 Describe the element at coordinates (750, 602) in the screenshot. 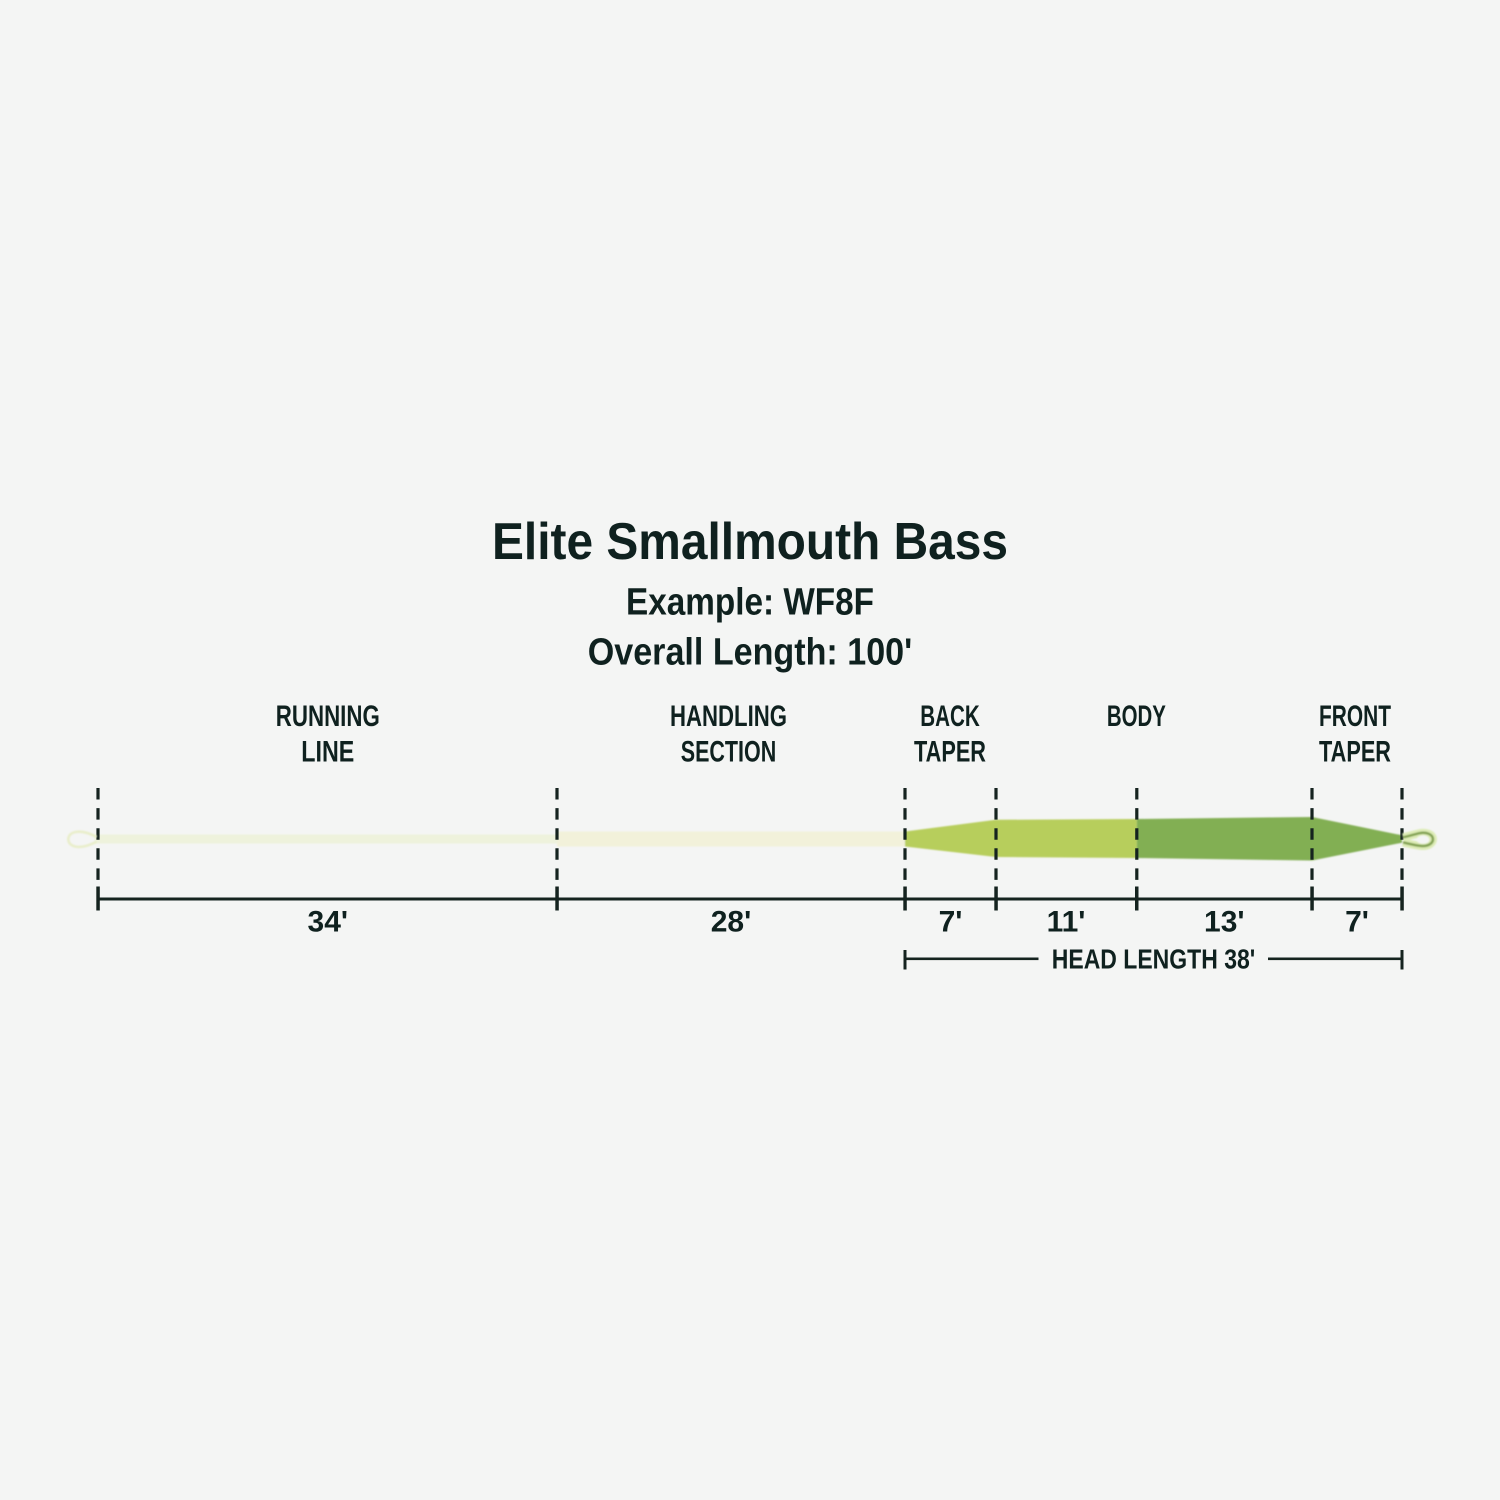

I see `svg-text: Example: WF8F` at that location.